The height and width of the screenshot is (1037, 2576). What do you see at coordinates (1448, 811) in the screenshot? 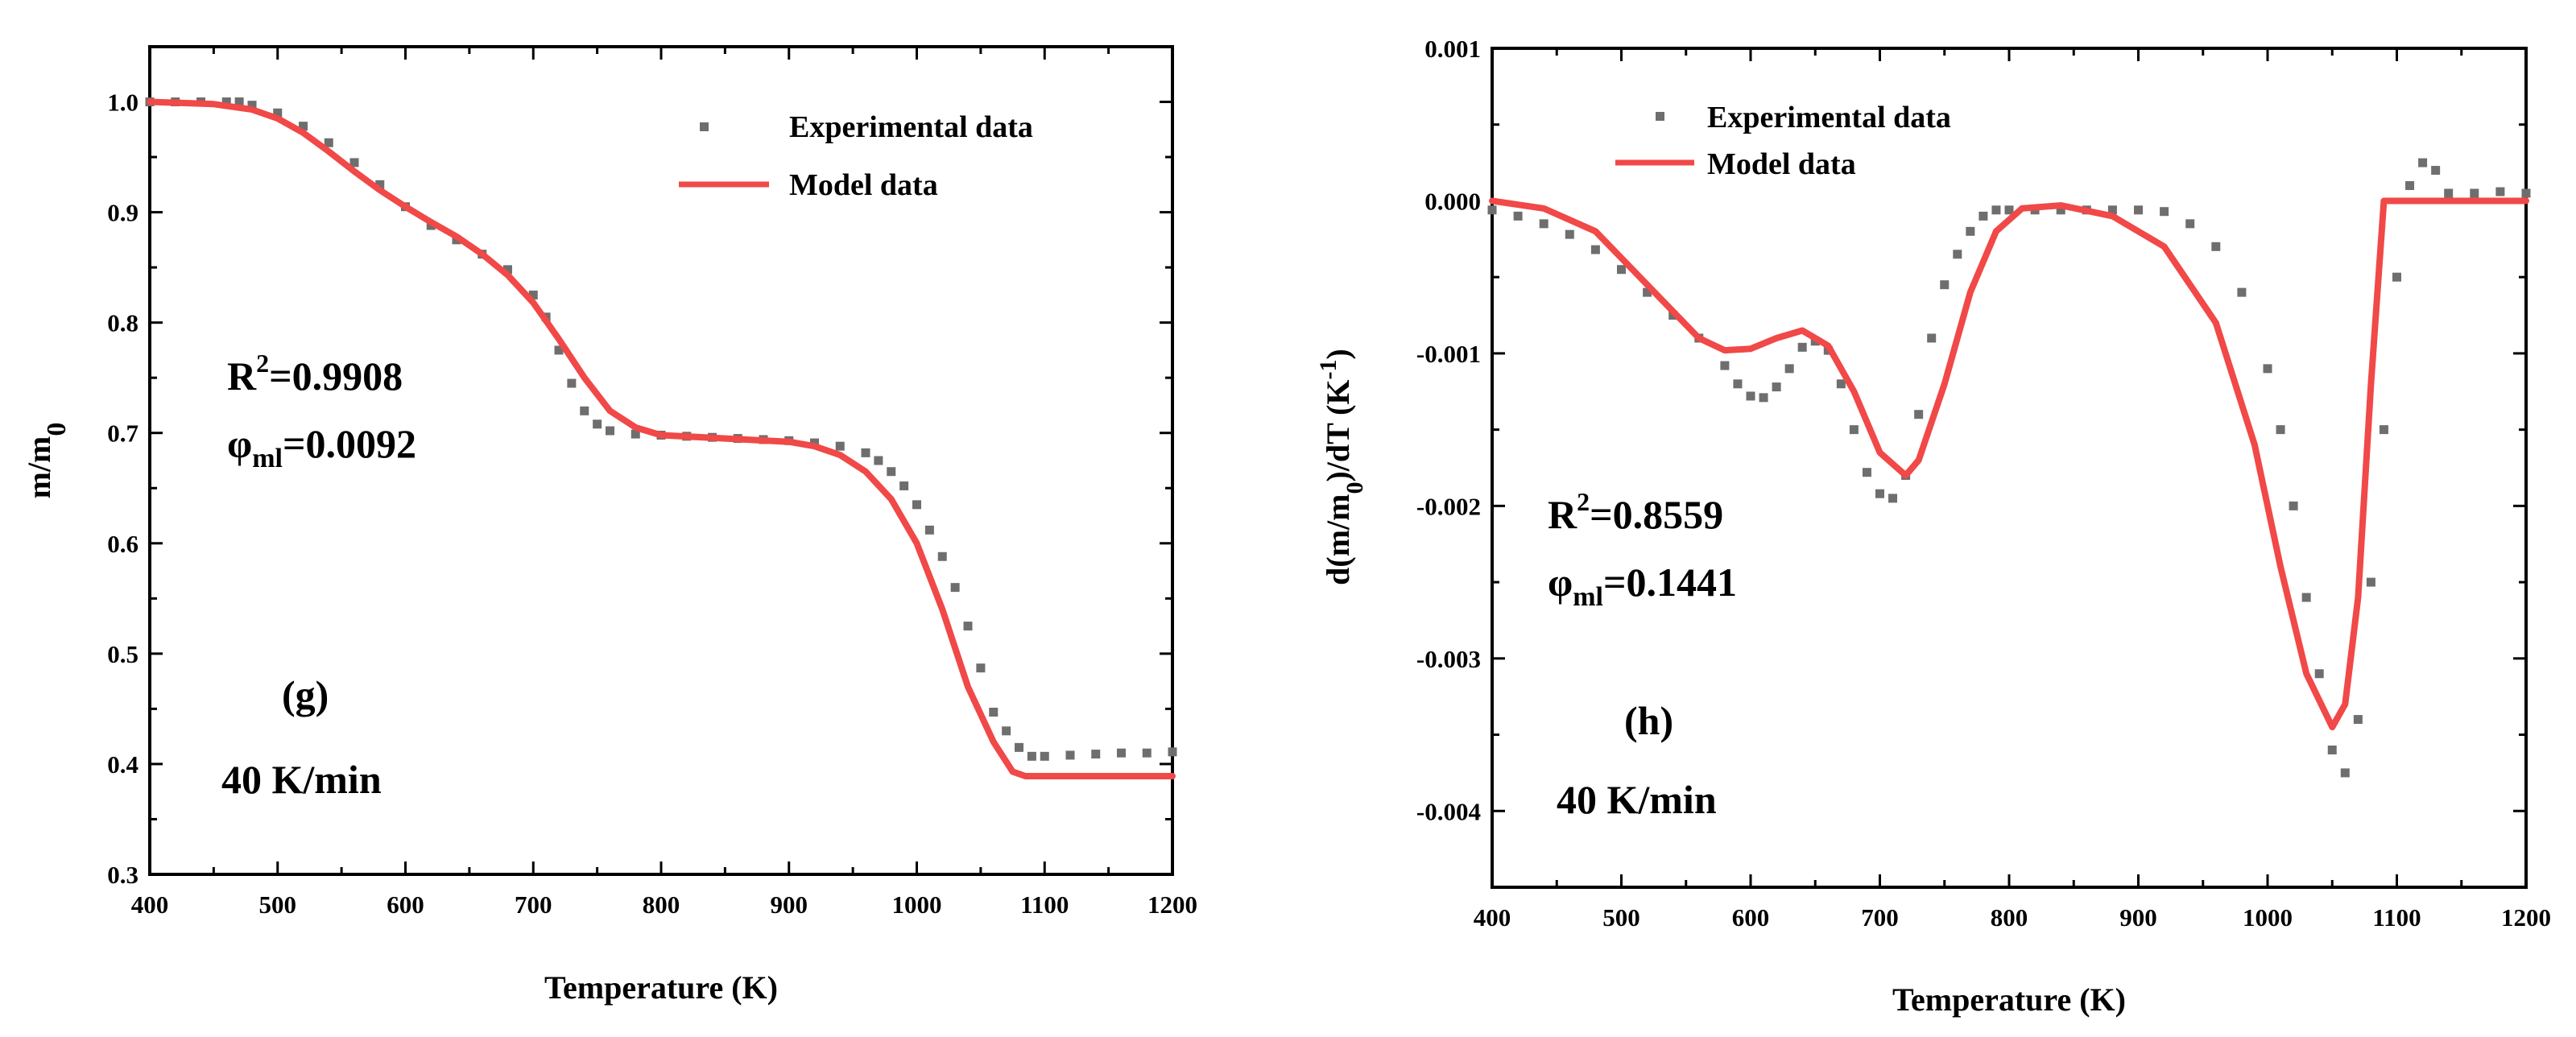
I see `y-tick-label: -0.004` at bounding box center [1448, 811].